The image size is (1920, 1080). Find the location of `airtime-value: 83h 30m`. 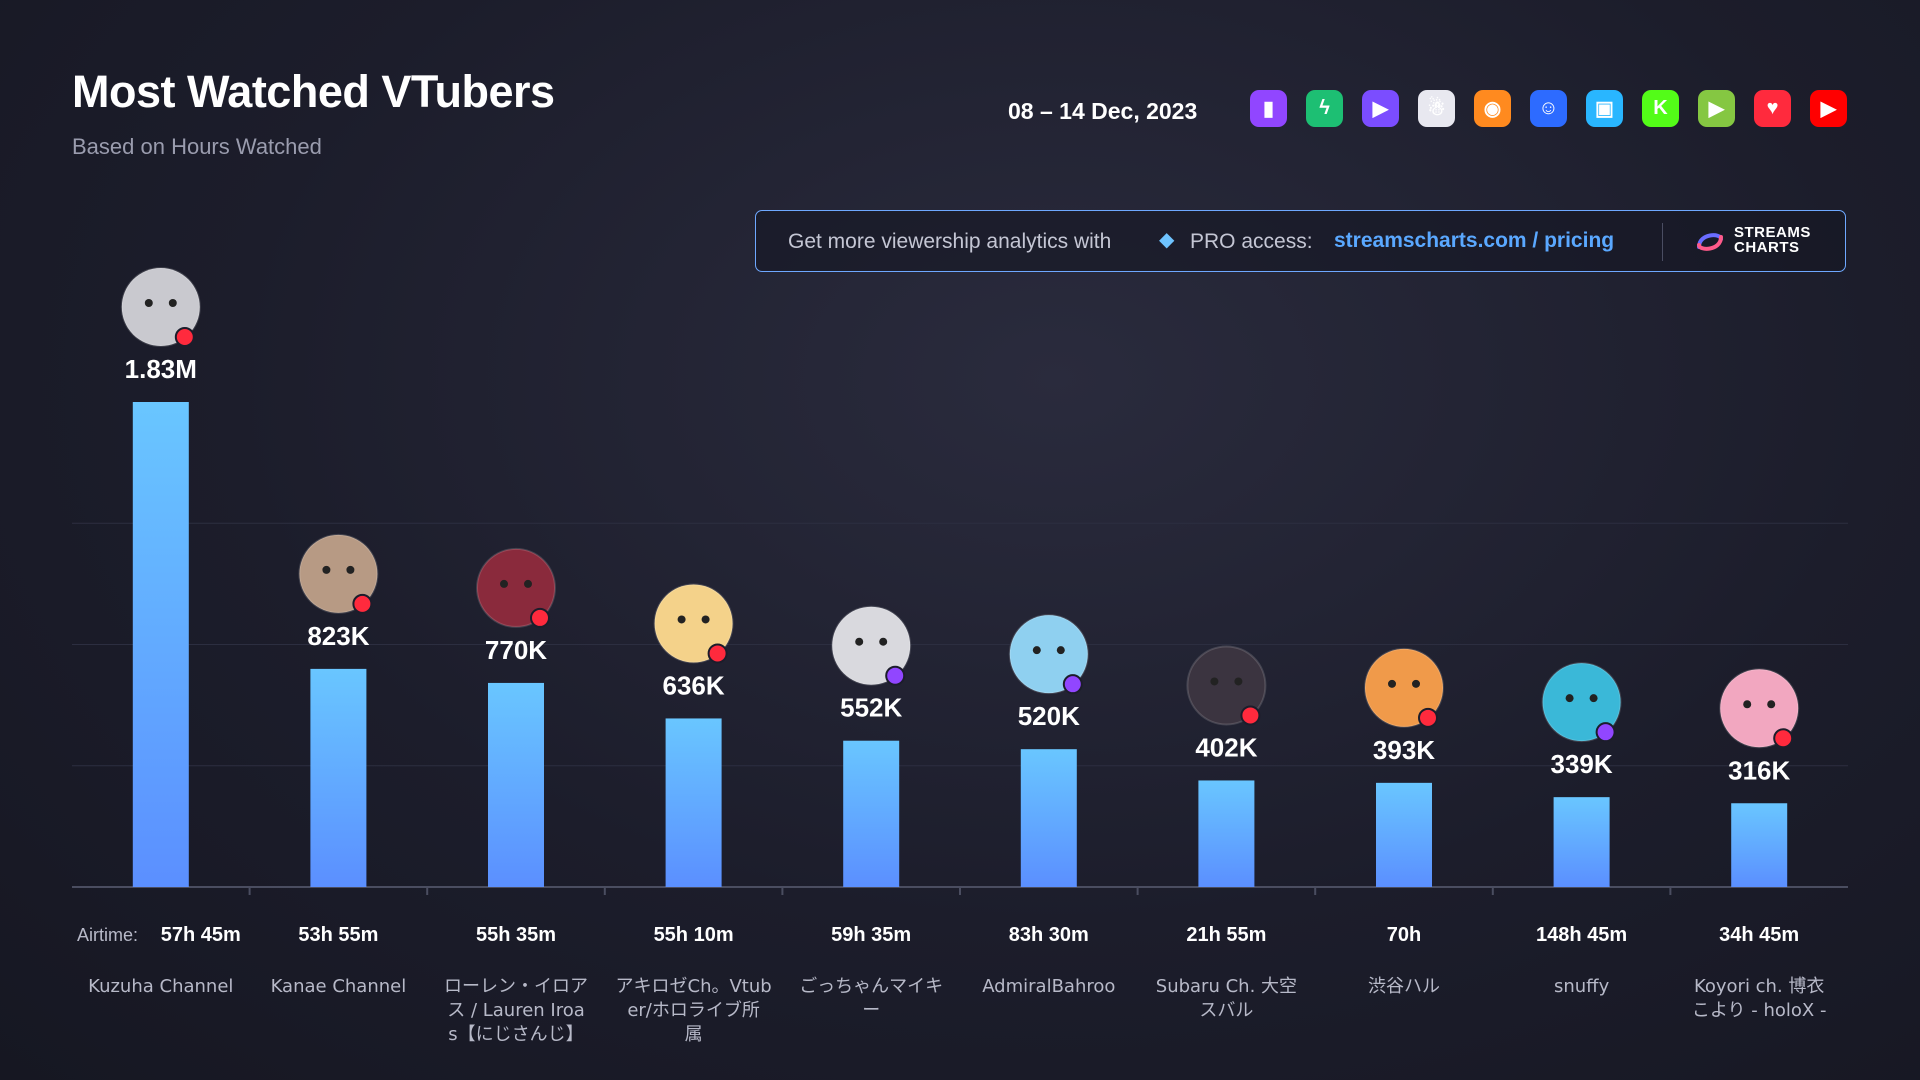

airtime-value: 83h 30m is located at coordinates (1049, 935).